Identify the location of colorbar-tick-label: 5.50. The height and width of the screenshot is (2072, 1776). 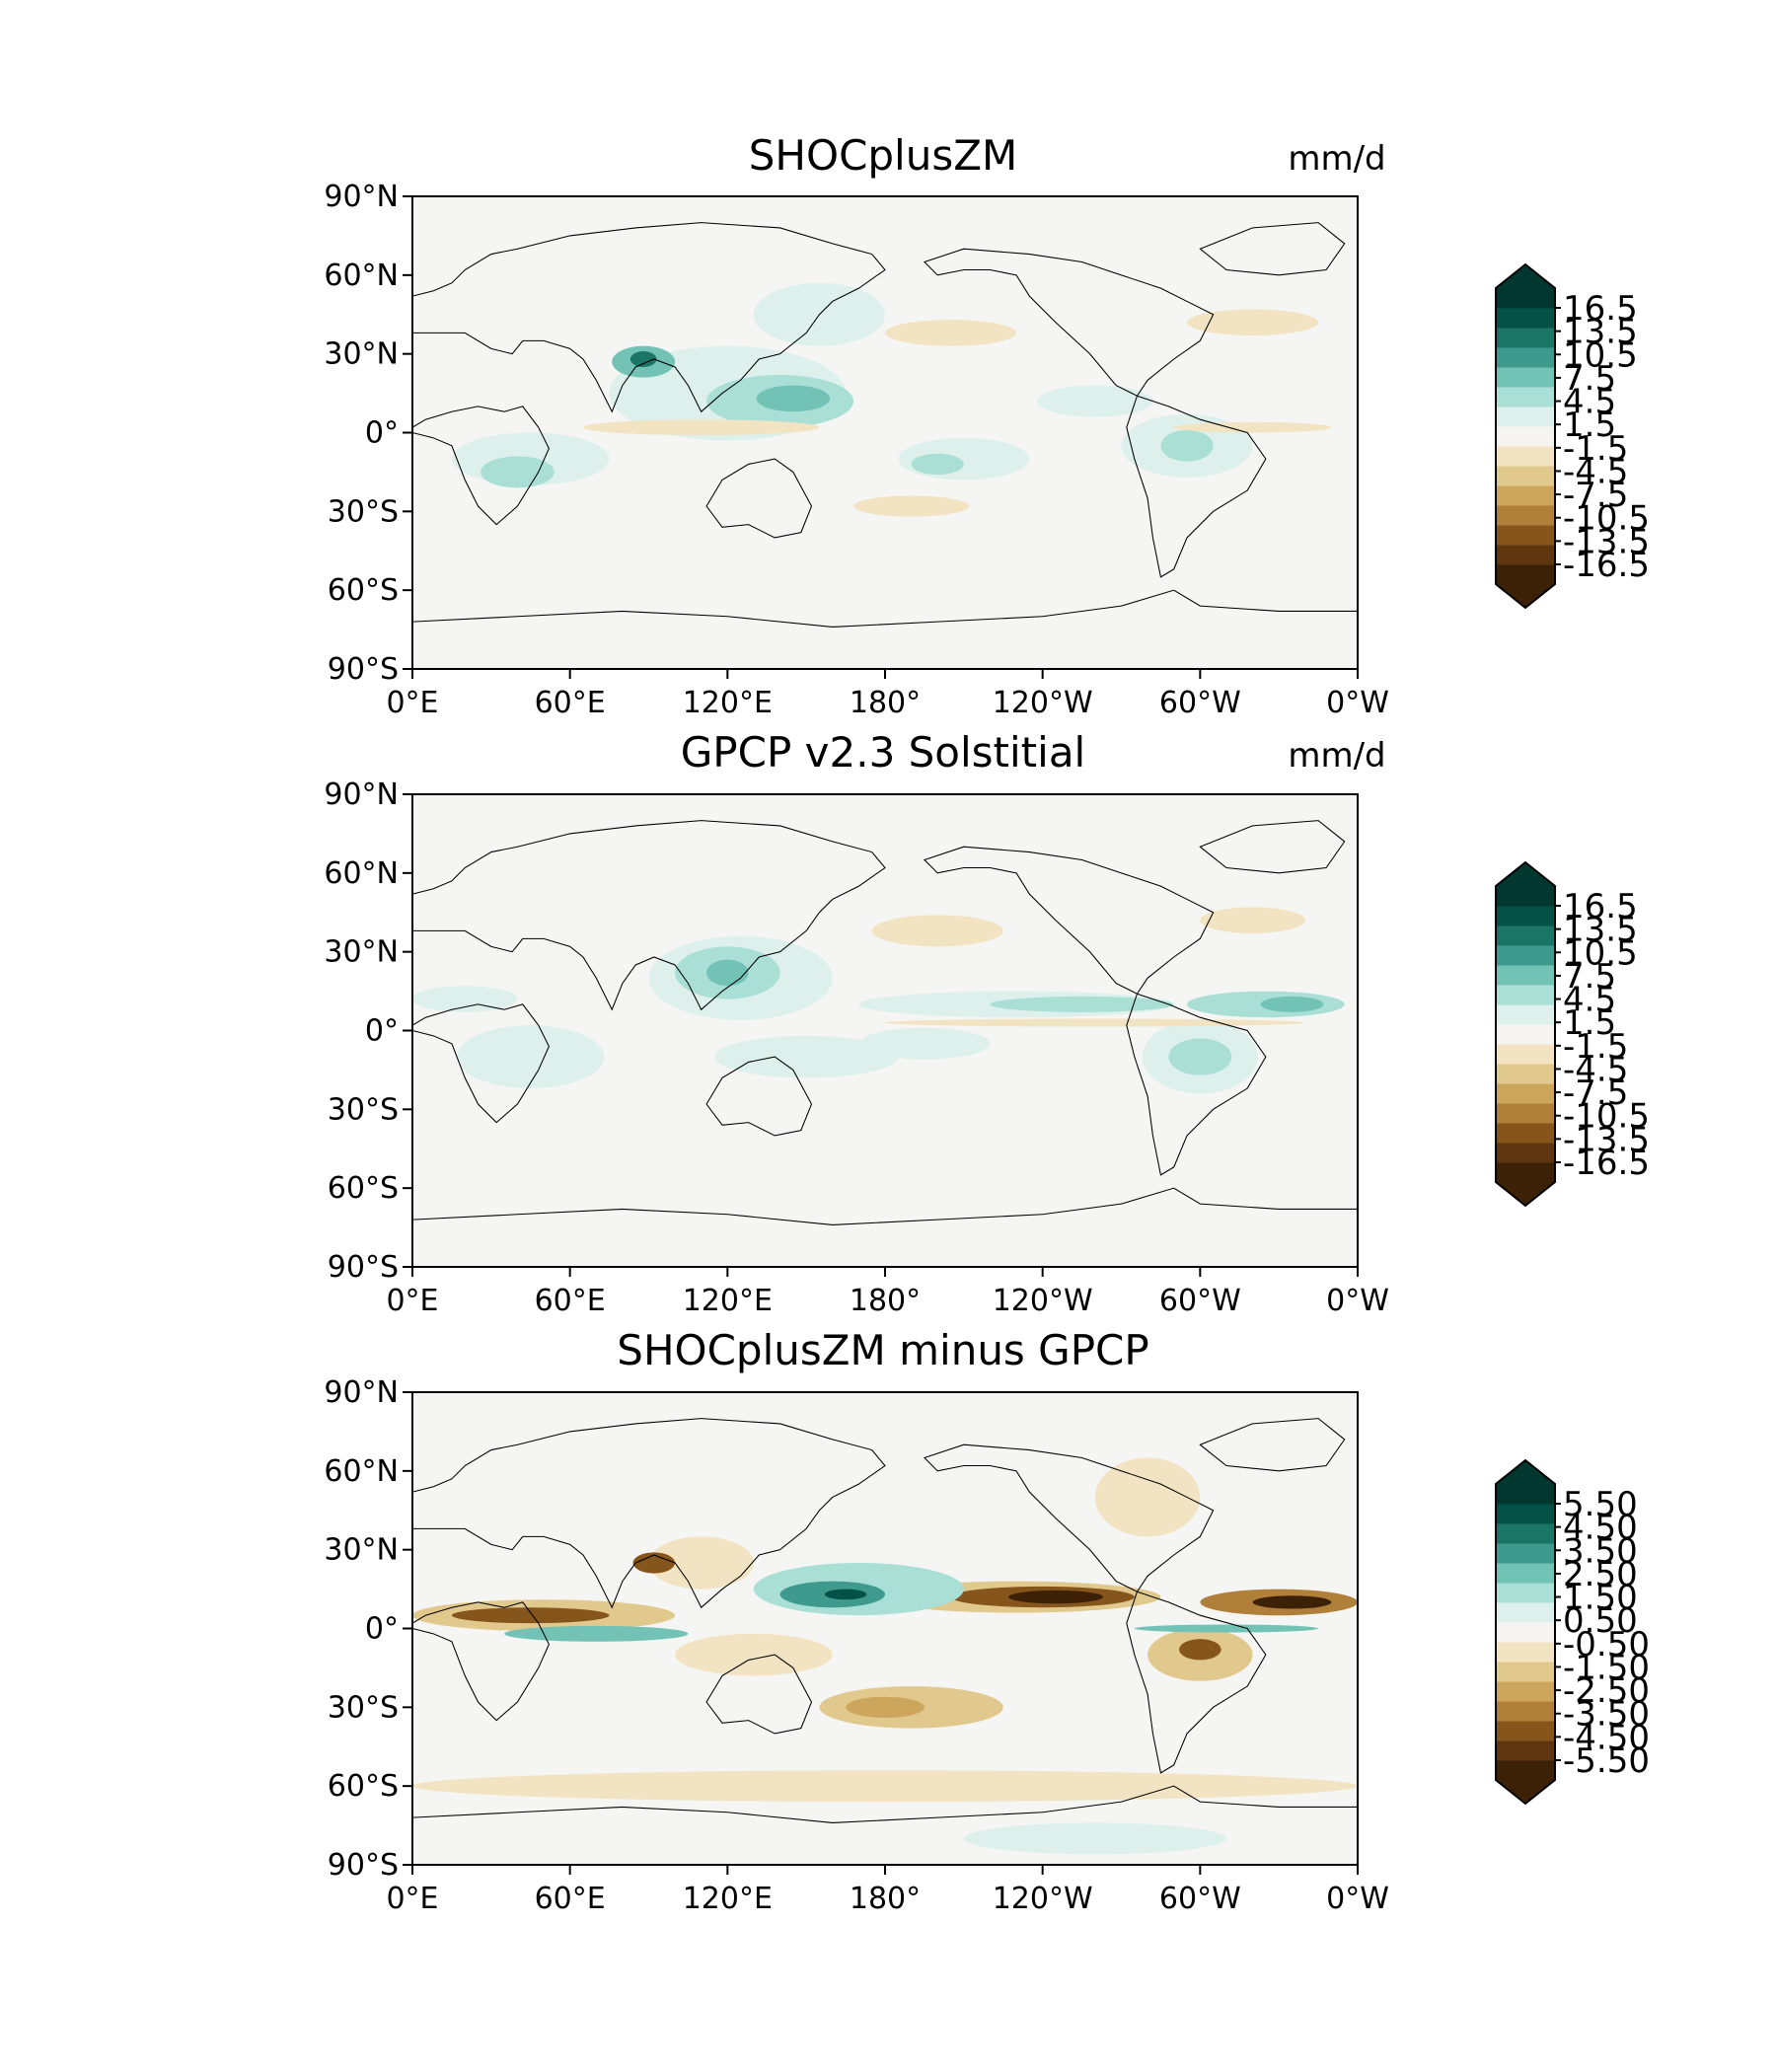
(1601, 1505).